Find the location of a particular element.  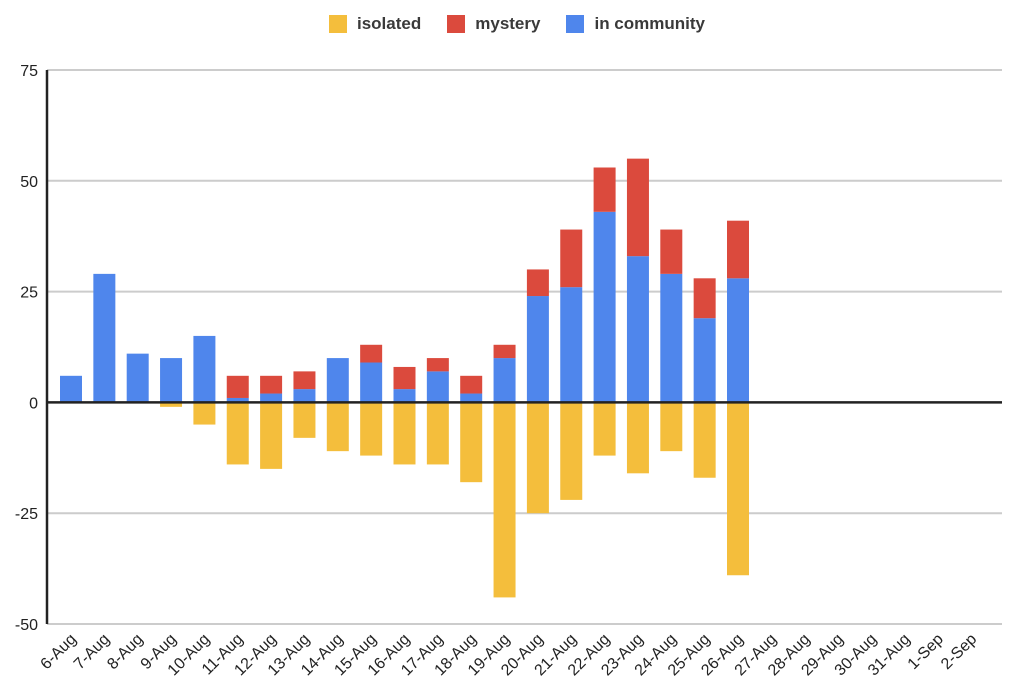

bar-in-community-15-Aug is located at coordinates (371, 382).